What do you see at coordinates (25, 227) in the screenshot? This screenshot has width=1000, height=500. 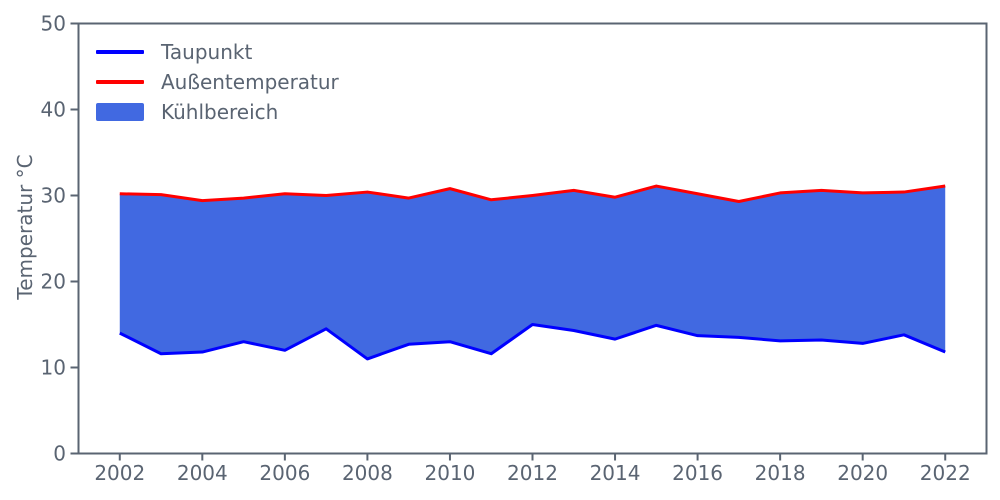 I see `y-axis-title: Temperatur °C` at bounding box center [25, 227].